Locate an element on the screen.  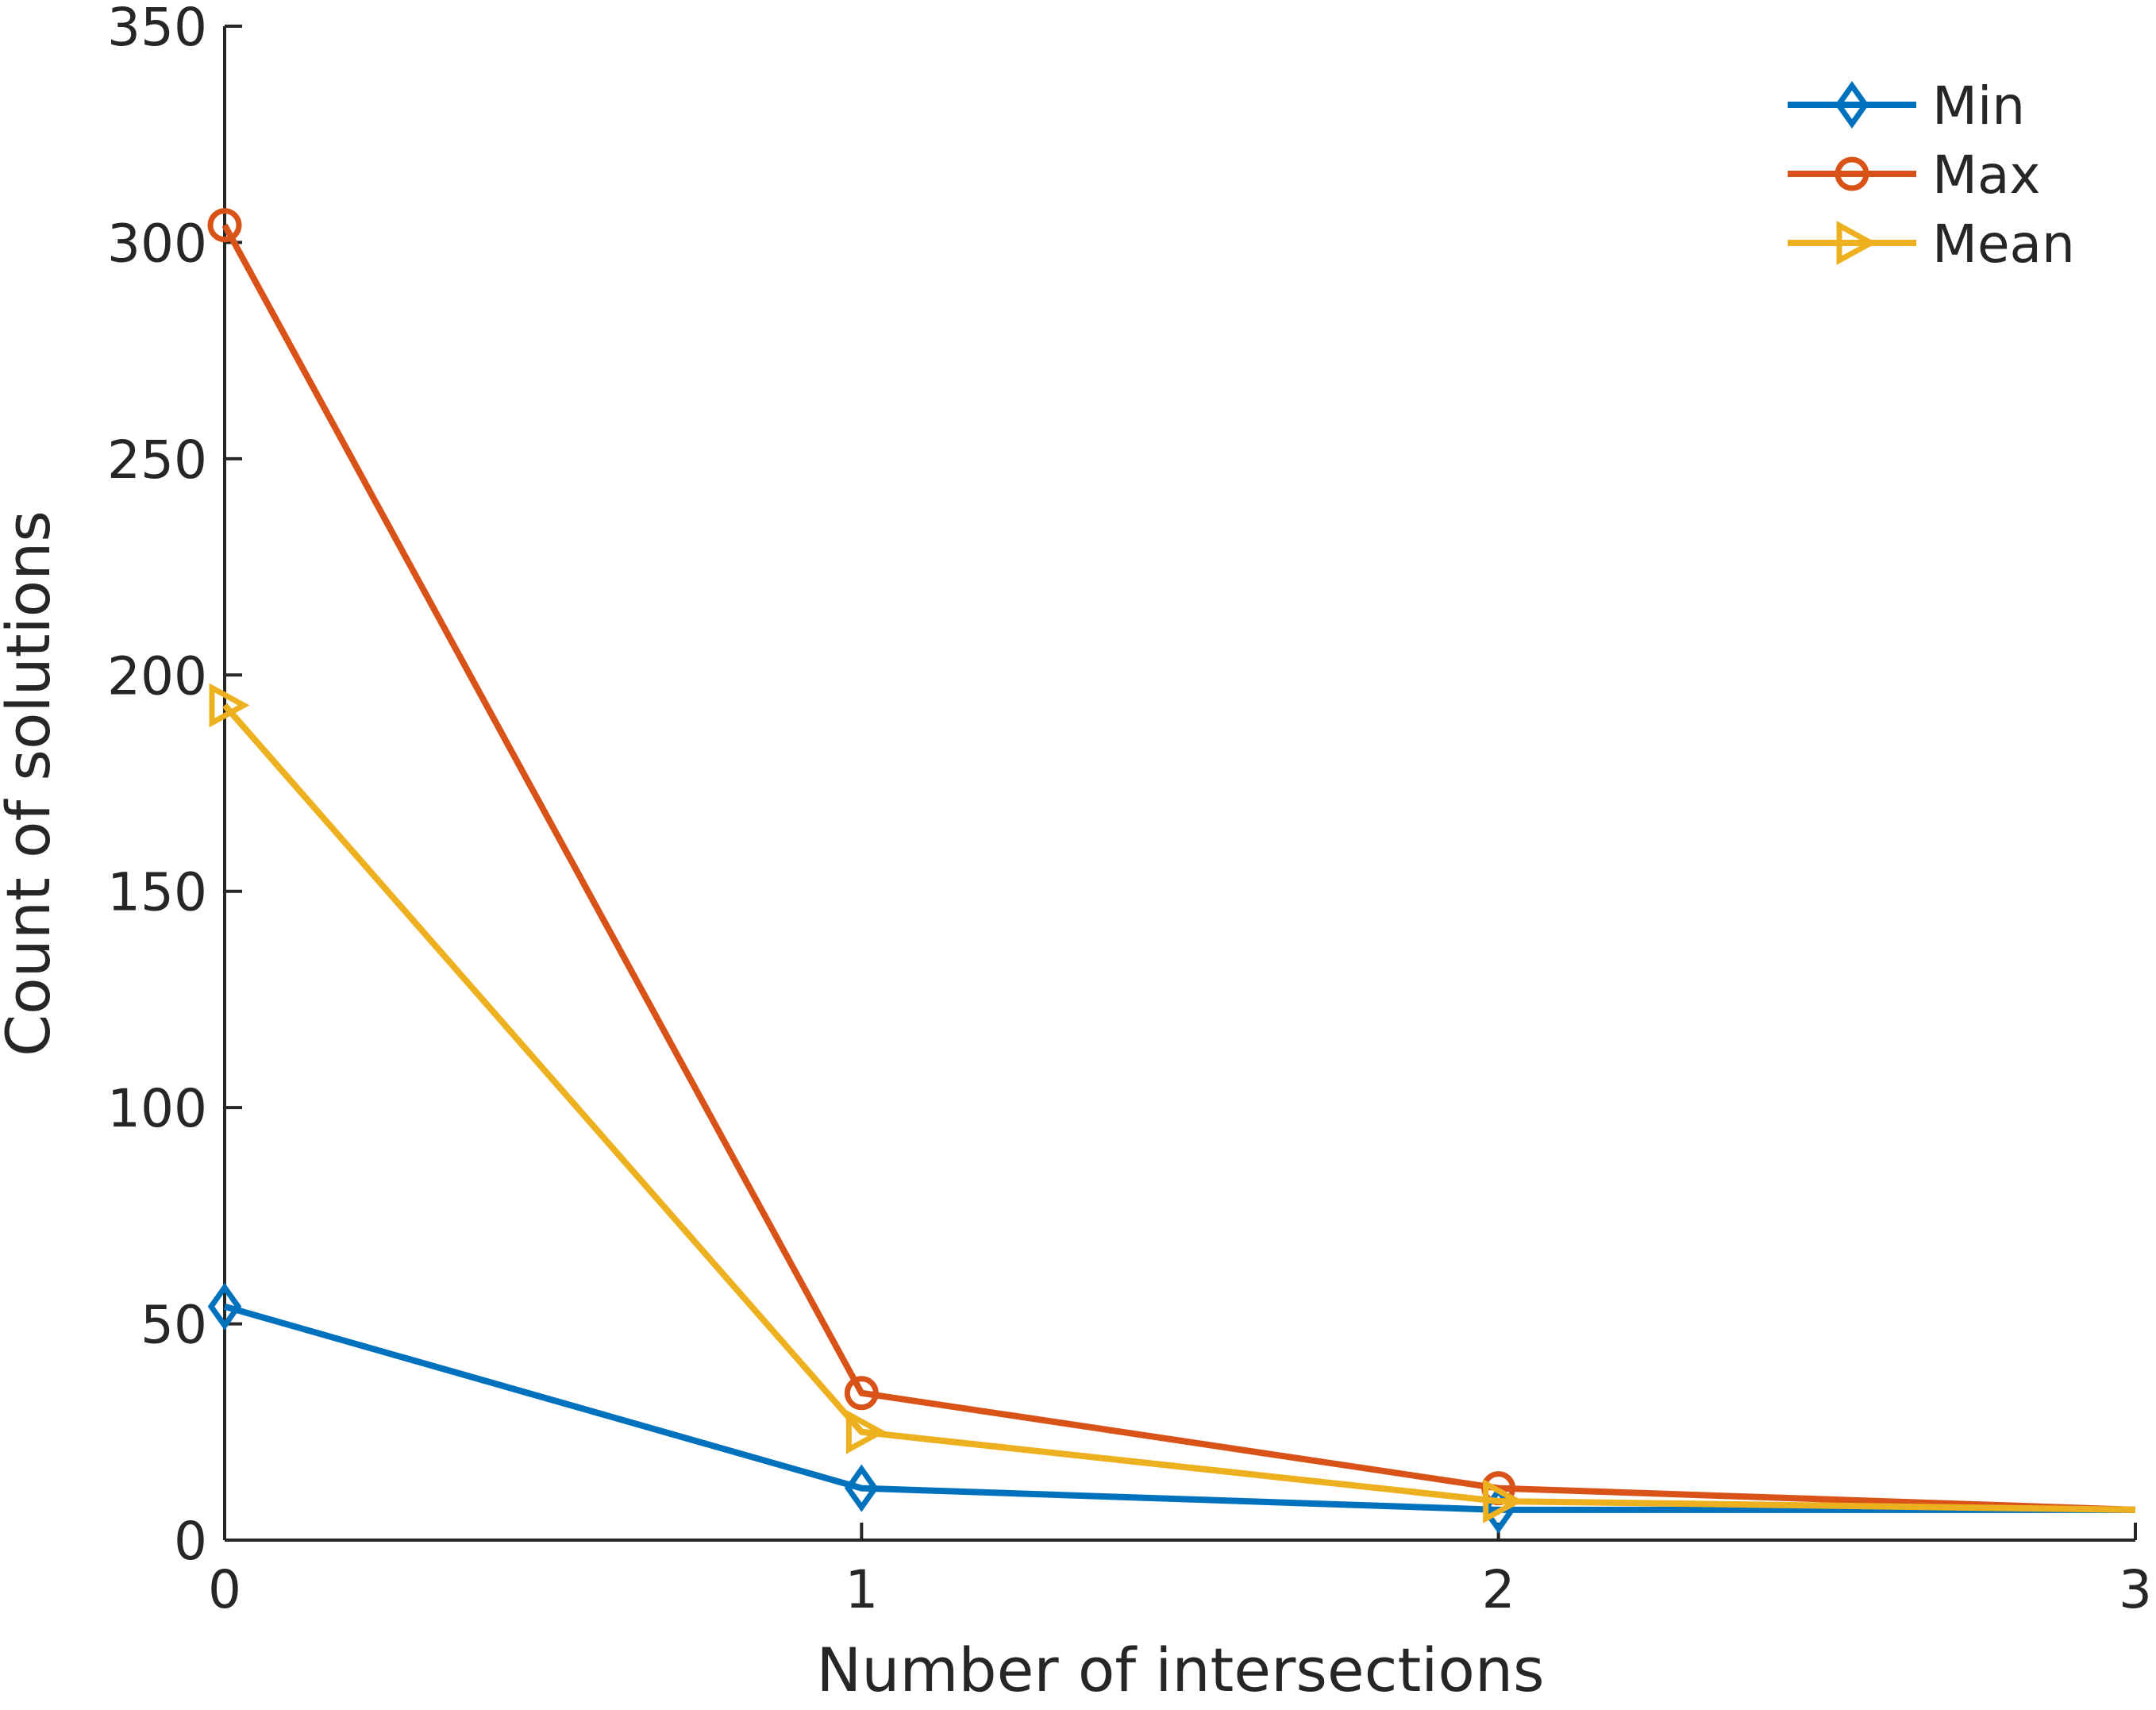
legend: Min Max Mean is located at coordinates (1931, 175).